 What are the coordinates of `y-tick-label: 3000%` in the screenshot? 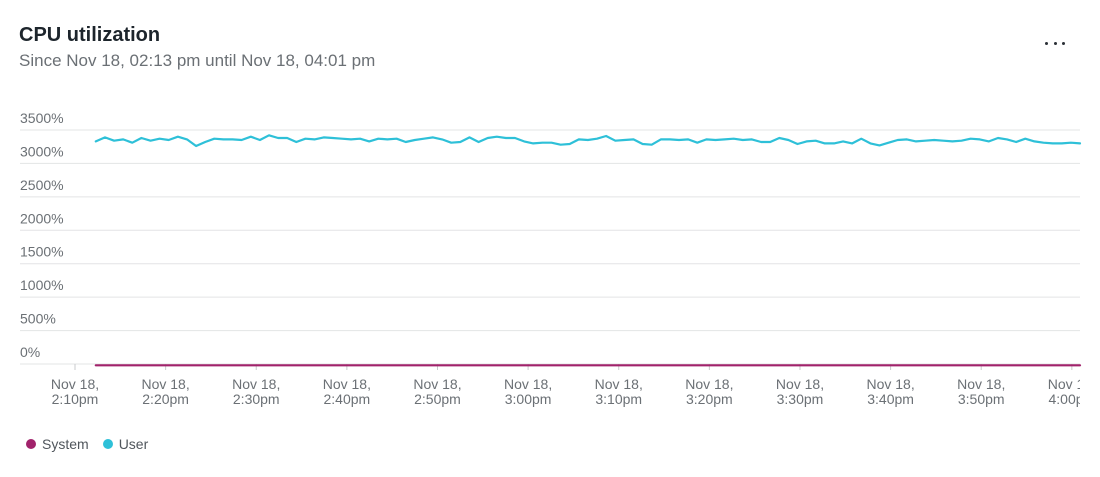 It's located at (42, 151).